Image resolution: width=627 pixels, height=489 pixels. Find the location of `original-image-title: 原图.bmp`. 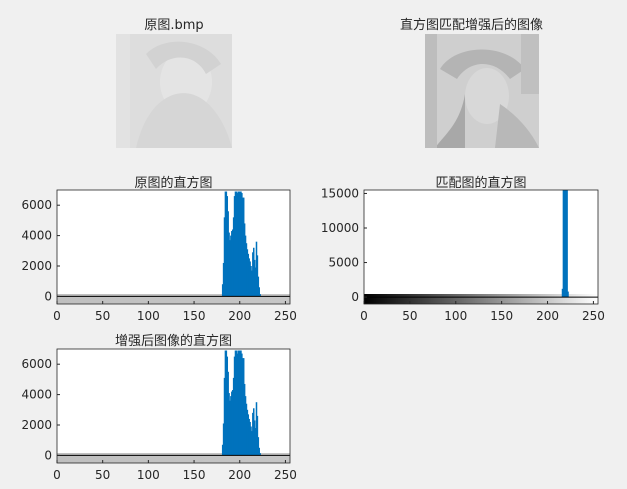

original-image-title: 原图.bmp is located at coordinates (174, 25).